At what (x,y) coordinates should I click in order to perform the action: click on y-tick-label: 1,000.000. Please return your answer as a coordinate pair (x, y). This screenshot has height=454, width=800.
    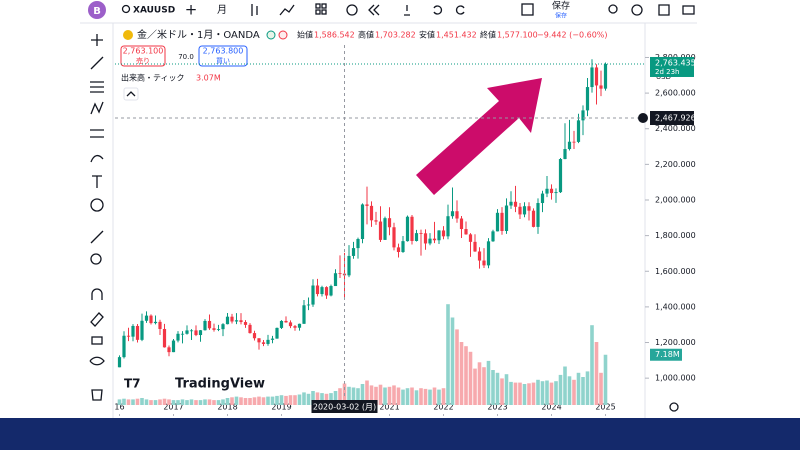
    Looking at the image, I should click on (675, 378).